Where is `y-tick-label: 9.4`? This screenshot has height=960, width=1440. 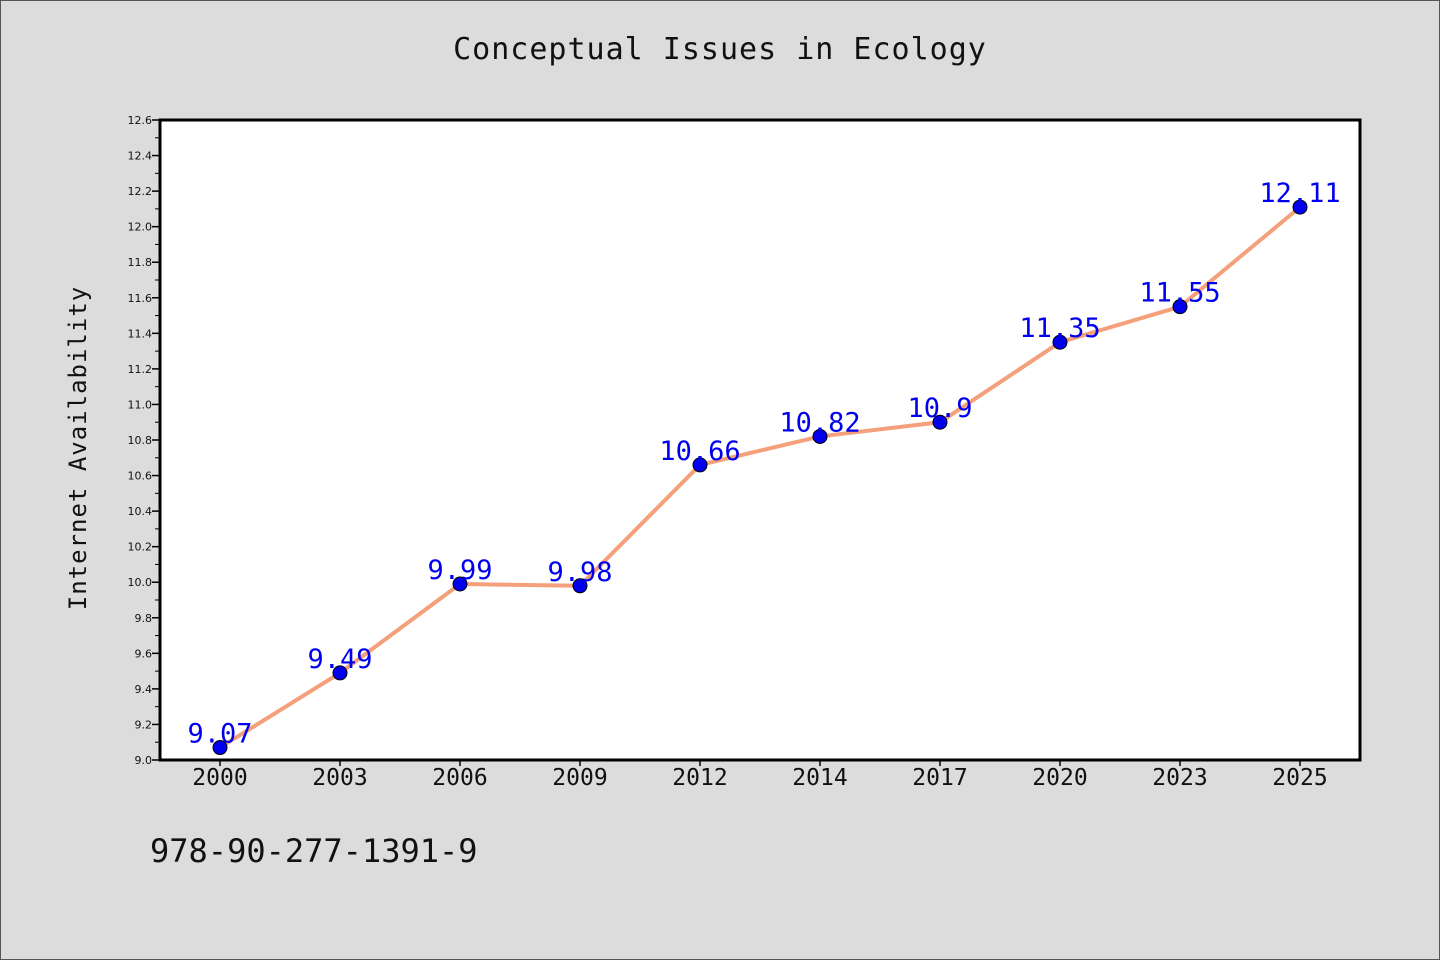
y-tick-label: 9.4 is located at coordinates (144, 689).